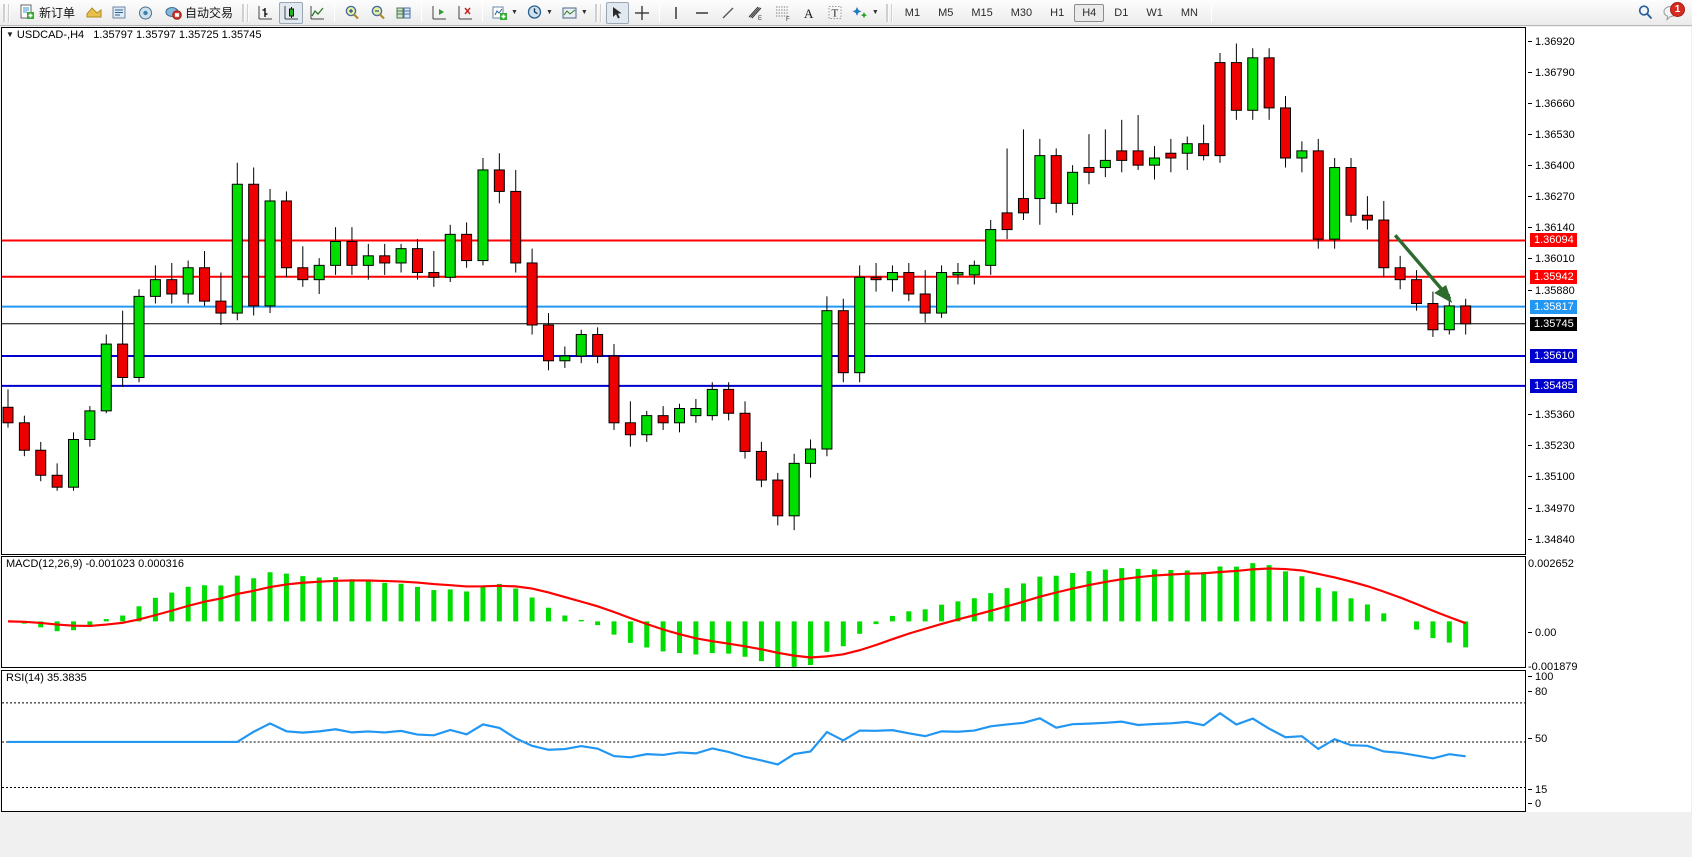 This screenshot has width=1692, height=857. I want to click on price-tag-resistance-2: 1.35942, so click(1553, 276).